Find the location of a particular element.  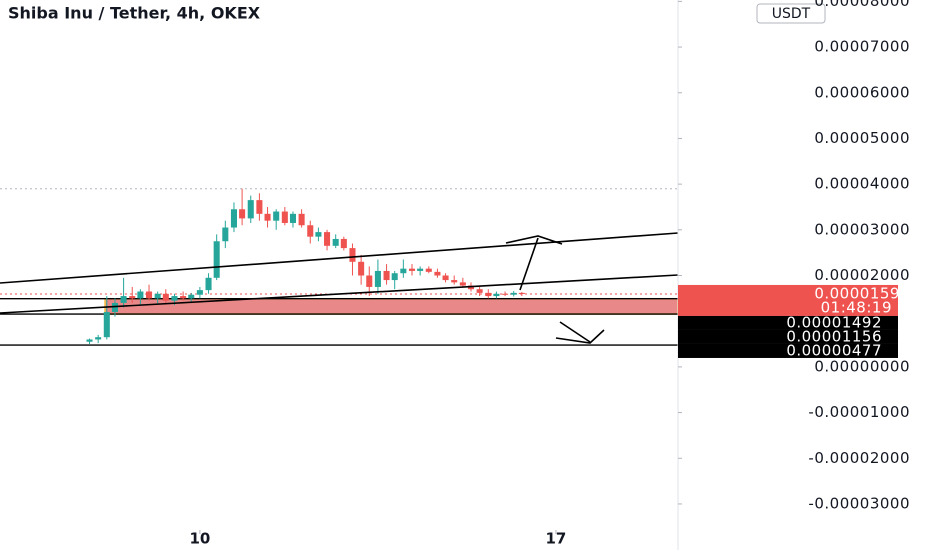

y-tick-label: -0.00003000 is located at coordinates (859, 503).